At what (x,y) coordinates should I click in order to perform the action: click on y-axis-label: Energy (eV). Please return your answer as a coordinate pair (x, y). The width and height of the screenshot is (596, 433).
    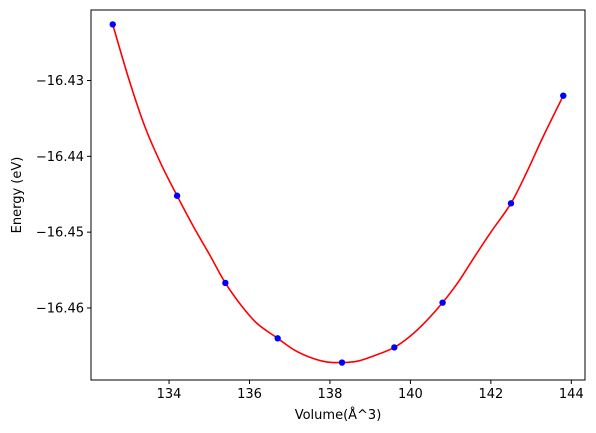
    Looking at the image, I should click on (17, 195).